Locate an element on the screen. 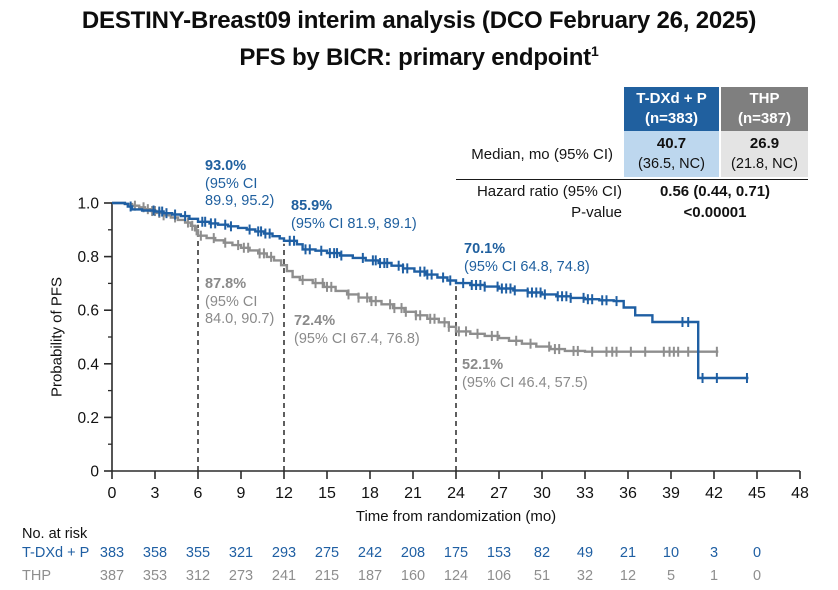  y-tick-label: 0.4 is located at coordinates (88, 364).